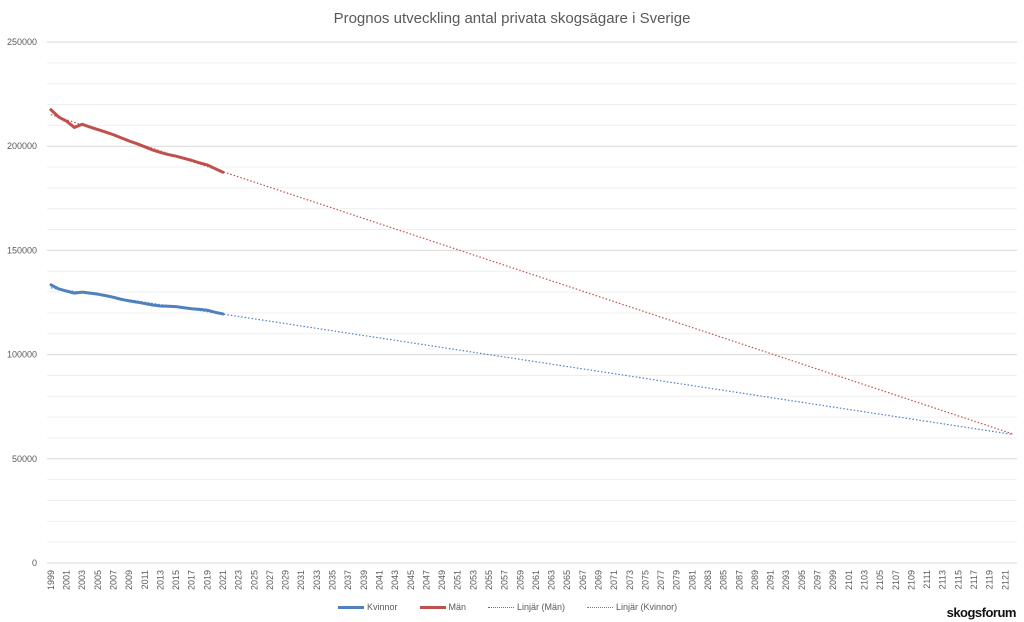  I want to click on x-tick-label: 2117, so click(974, 579).